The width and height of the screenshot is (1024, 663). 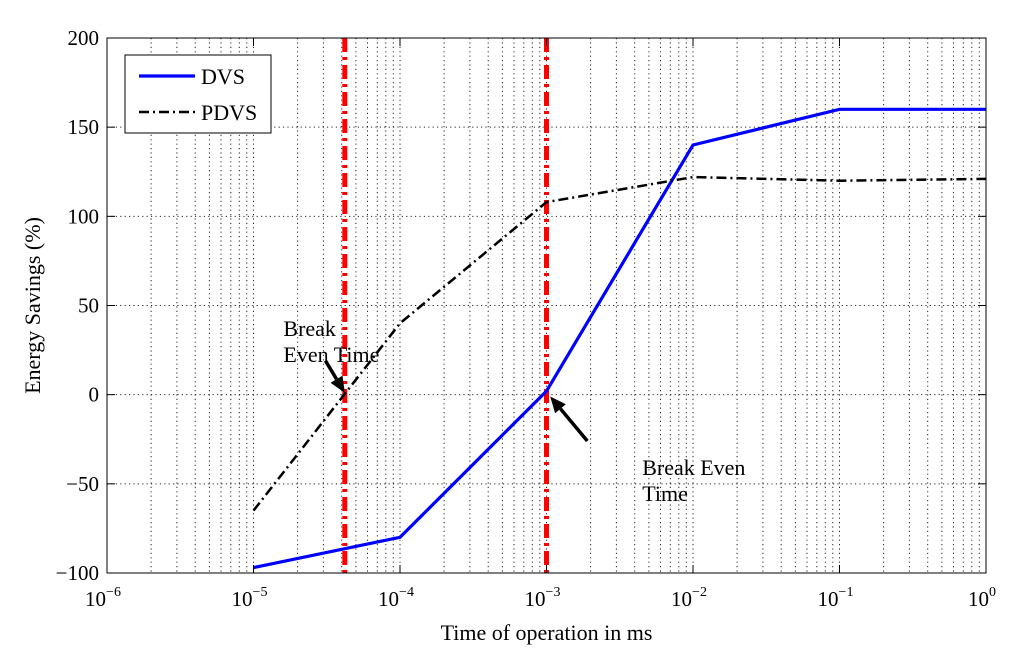 What do you see at coordinates (514, 411) in the screenshot?
I see `annotations: Break Even Time Break Even Time` at bounding box center [514, 411].